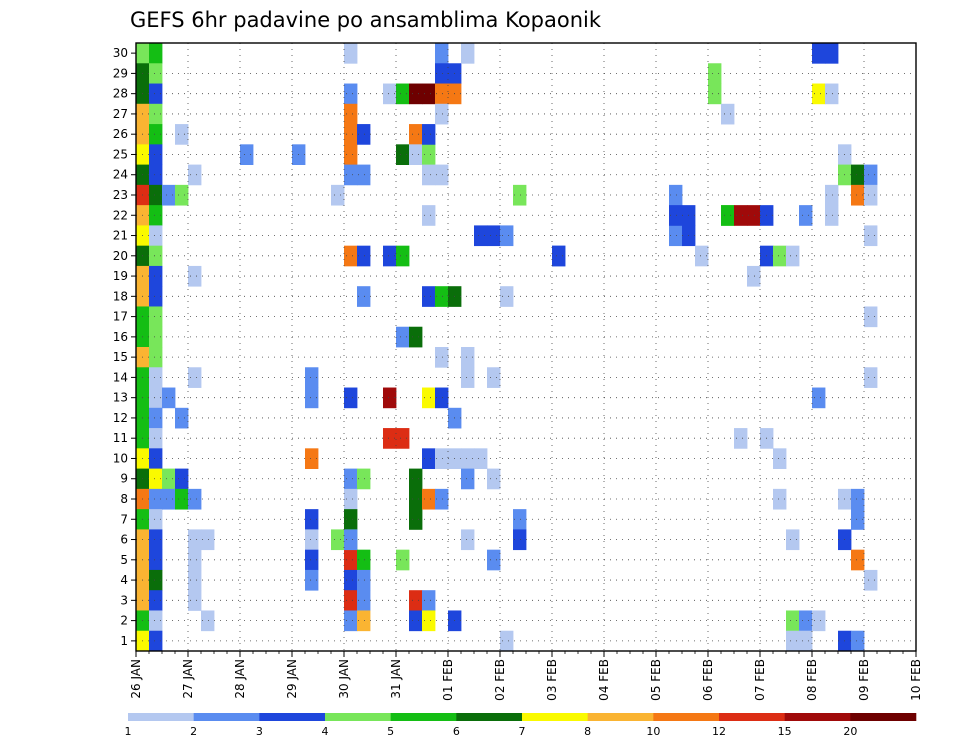 This screenshot has height=742, width=960. I want to click on colorbar-tick-label: 10, so click(653, 731).